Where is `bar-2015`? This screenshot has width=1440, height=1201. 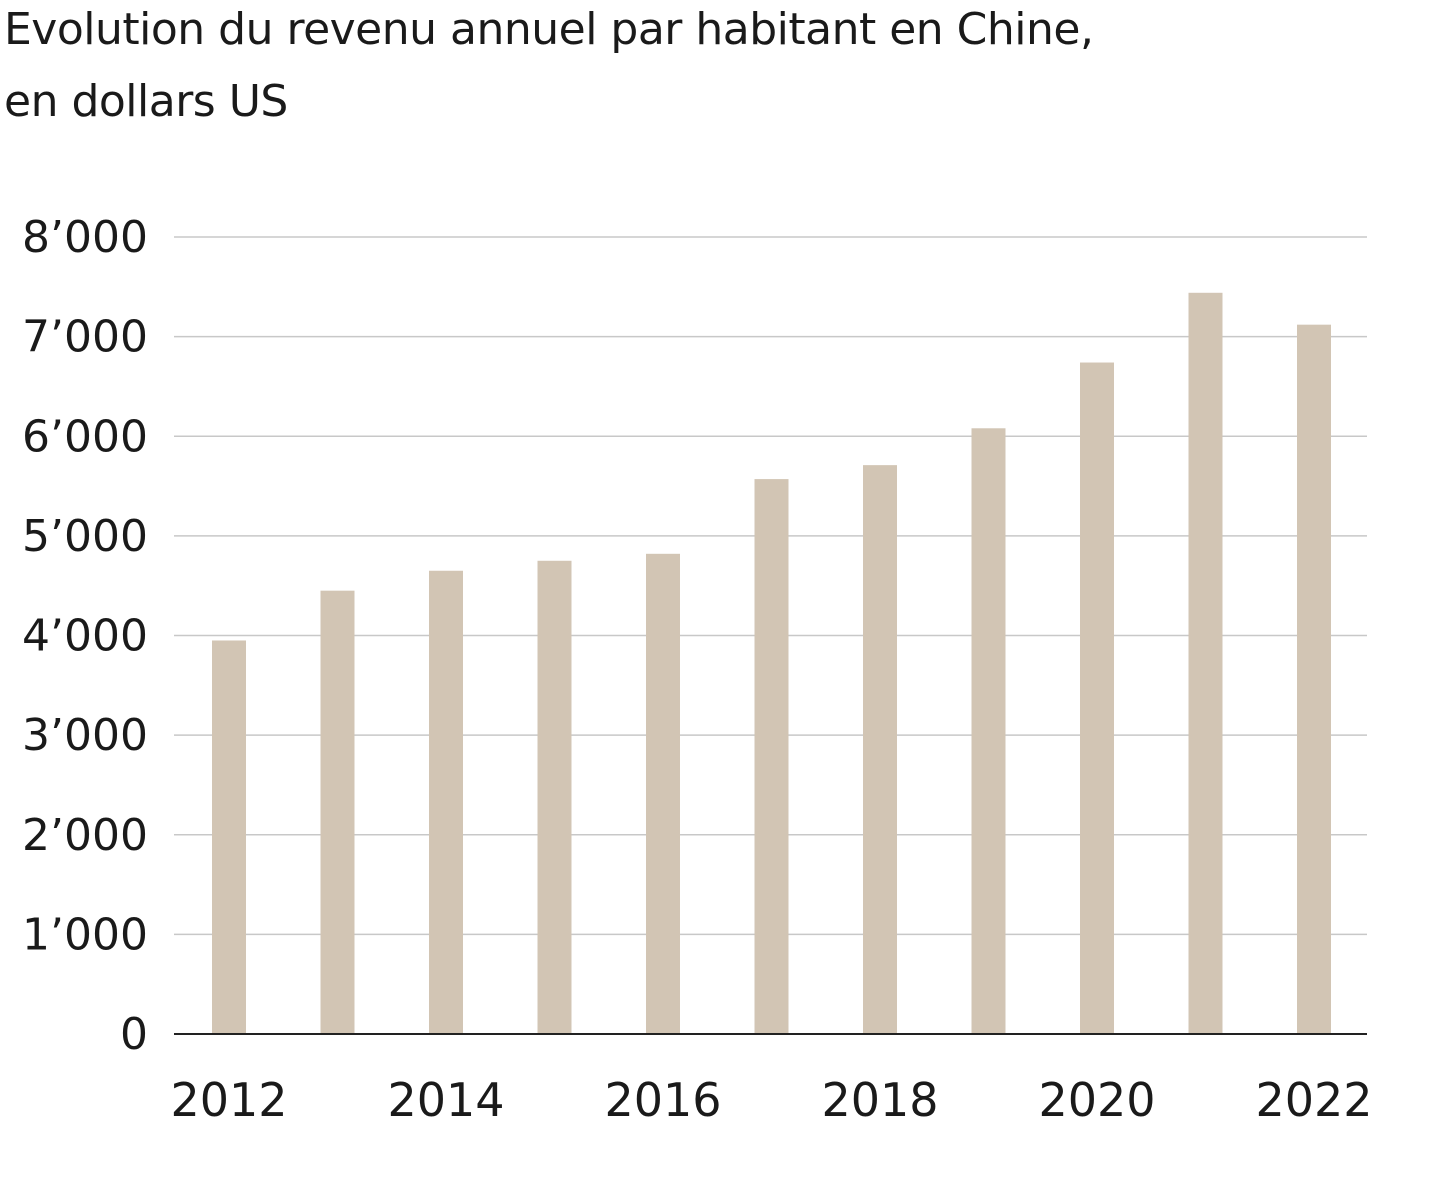 bar-2015 is located at coordinates (554, 797).